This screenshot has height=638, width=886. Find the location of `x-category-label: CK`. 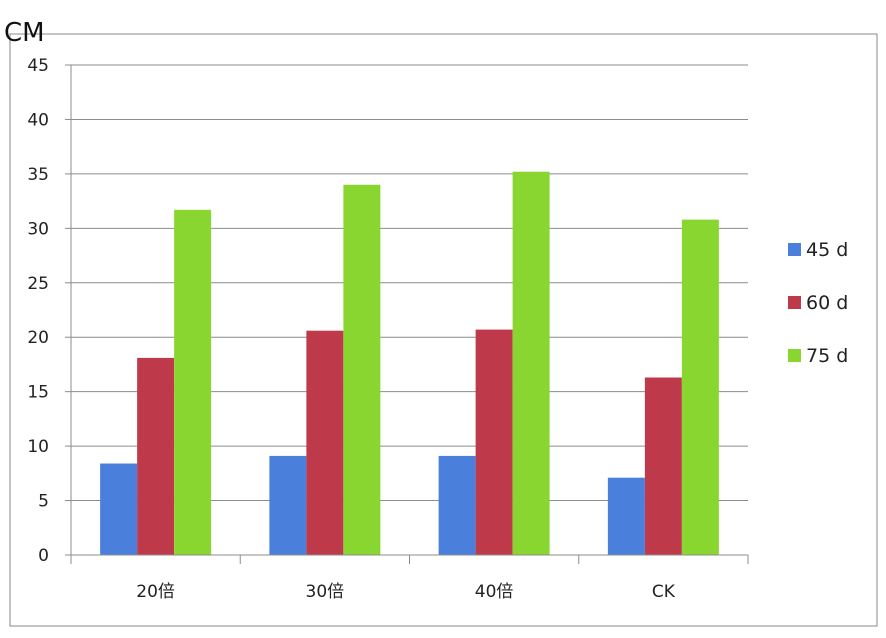

x-category-label: CK is located at coordinates (664, 592).